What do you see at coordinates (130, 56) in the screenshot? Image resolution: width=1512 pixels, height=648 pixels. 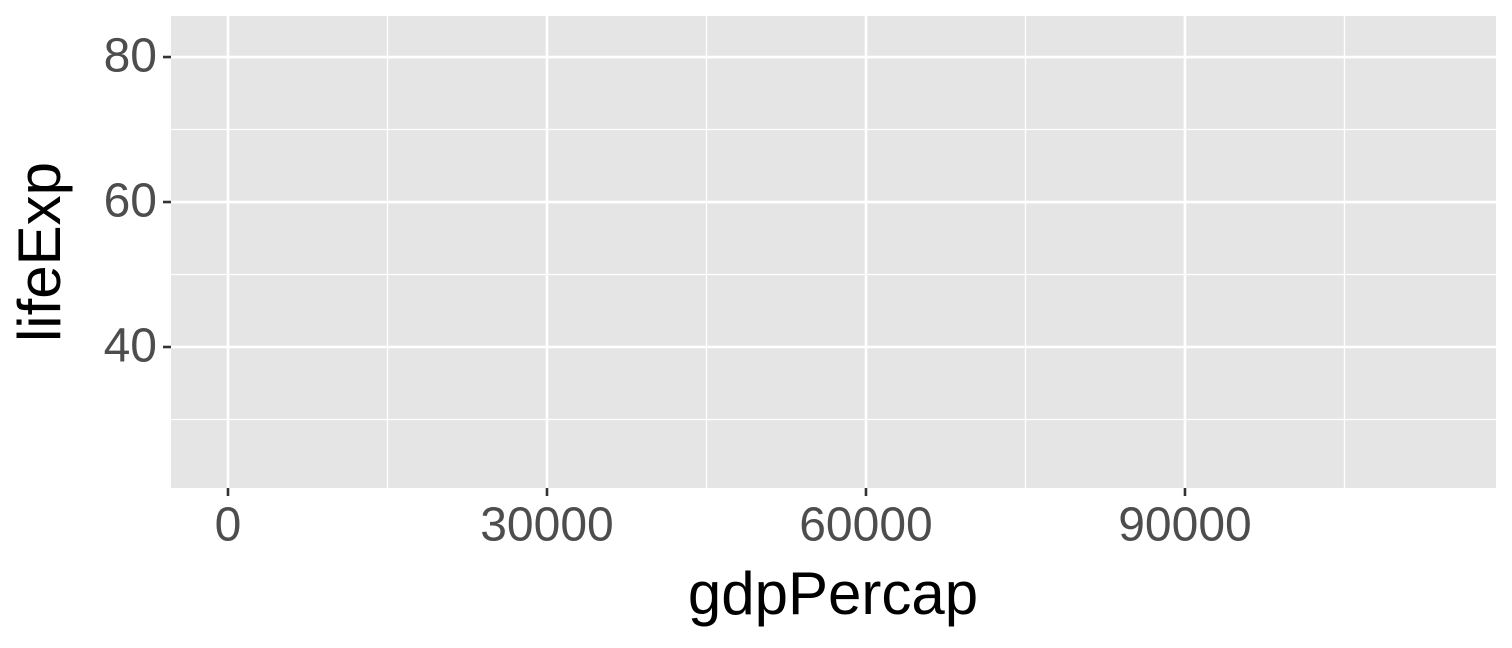 I see `y-tick-label: 80` at bounding box center [130, 56].